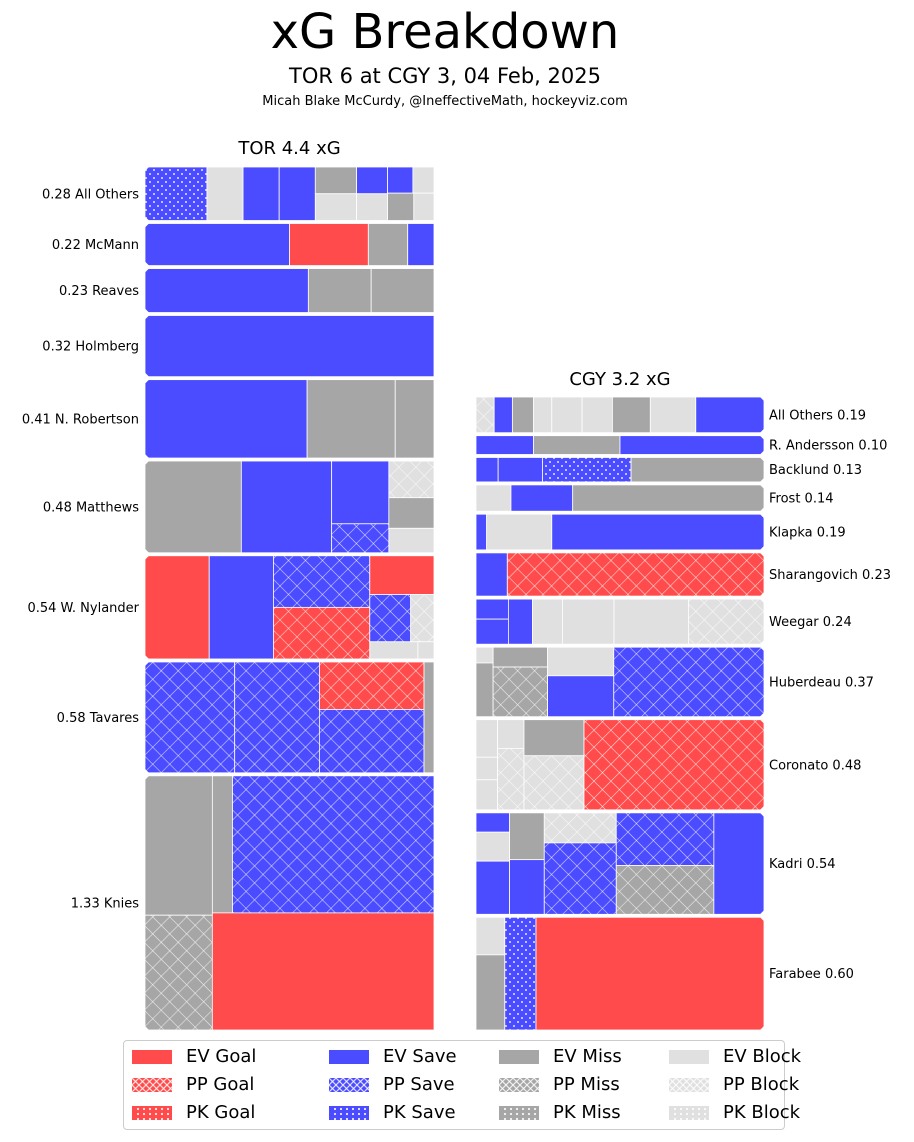 The image size is (914, 1142). I want to click on player-block-coronato, so click(620, 765).